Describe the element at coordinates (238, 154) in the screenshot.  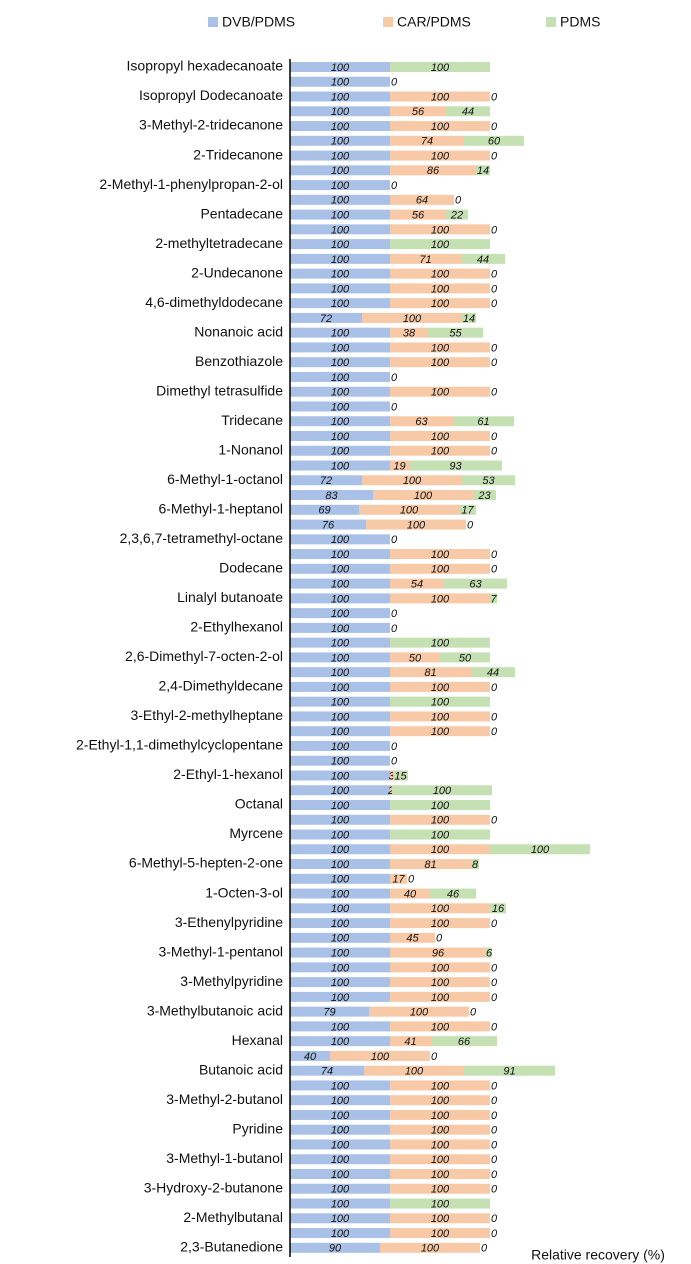
I see `category-label: 2-Tridecanone` at that location.